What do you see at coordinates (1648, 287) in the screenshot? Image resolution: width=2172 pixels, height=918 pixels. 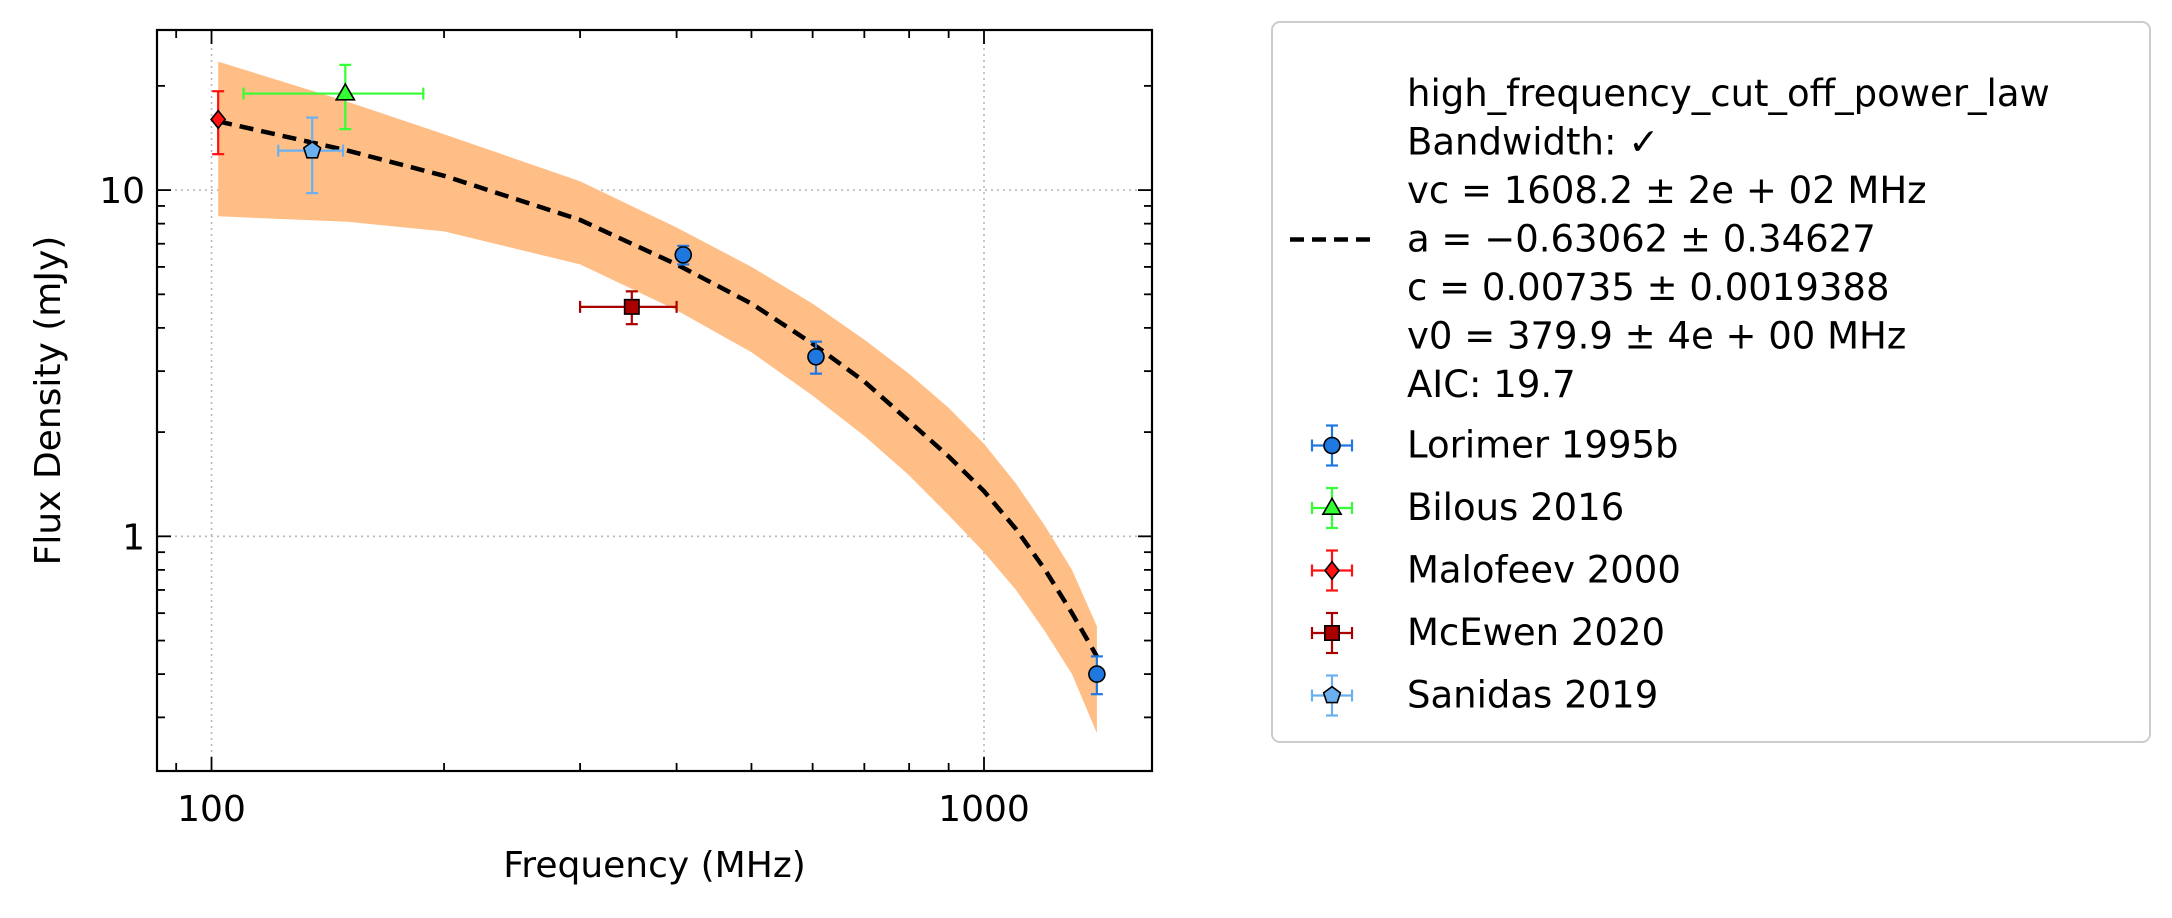 I see `legend-fit-text: c = 0.00735 ± 0.0019388` at bounding box center [1648, 287].